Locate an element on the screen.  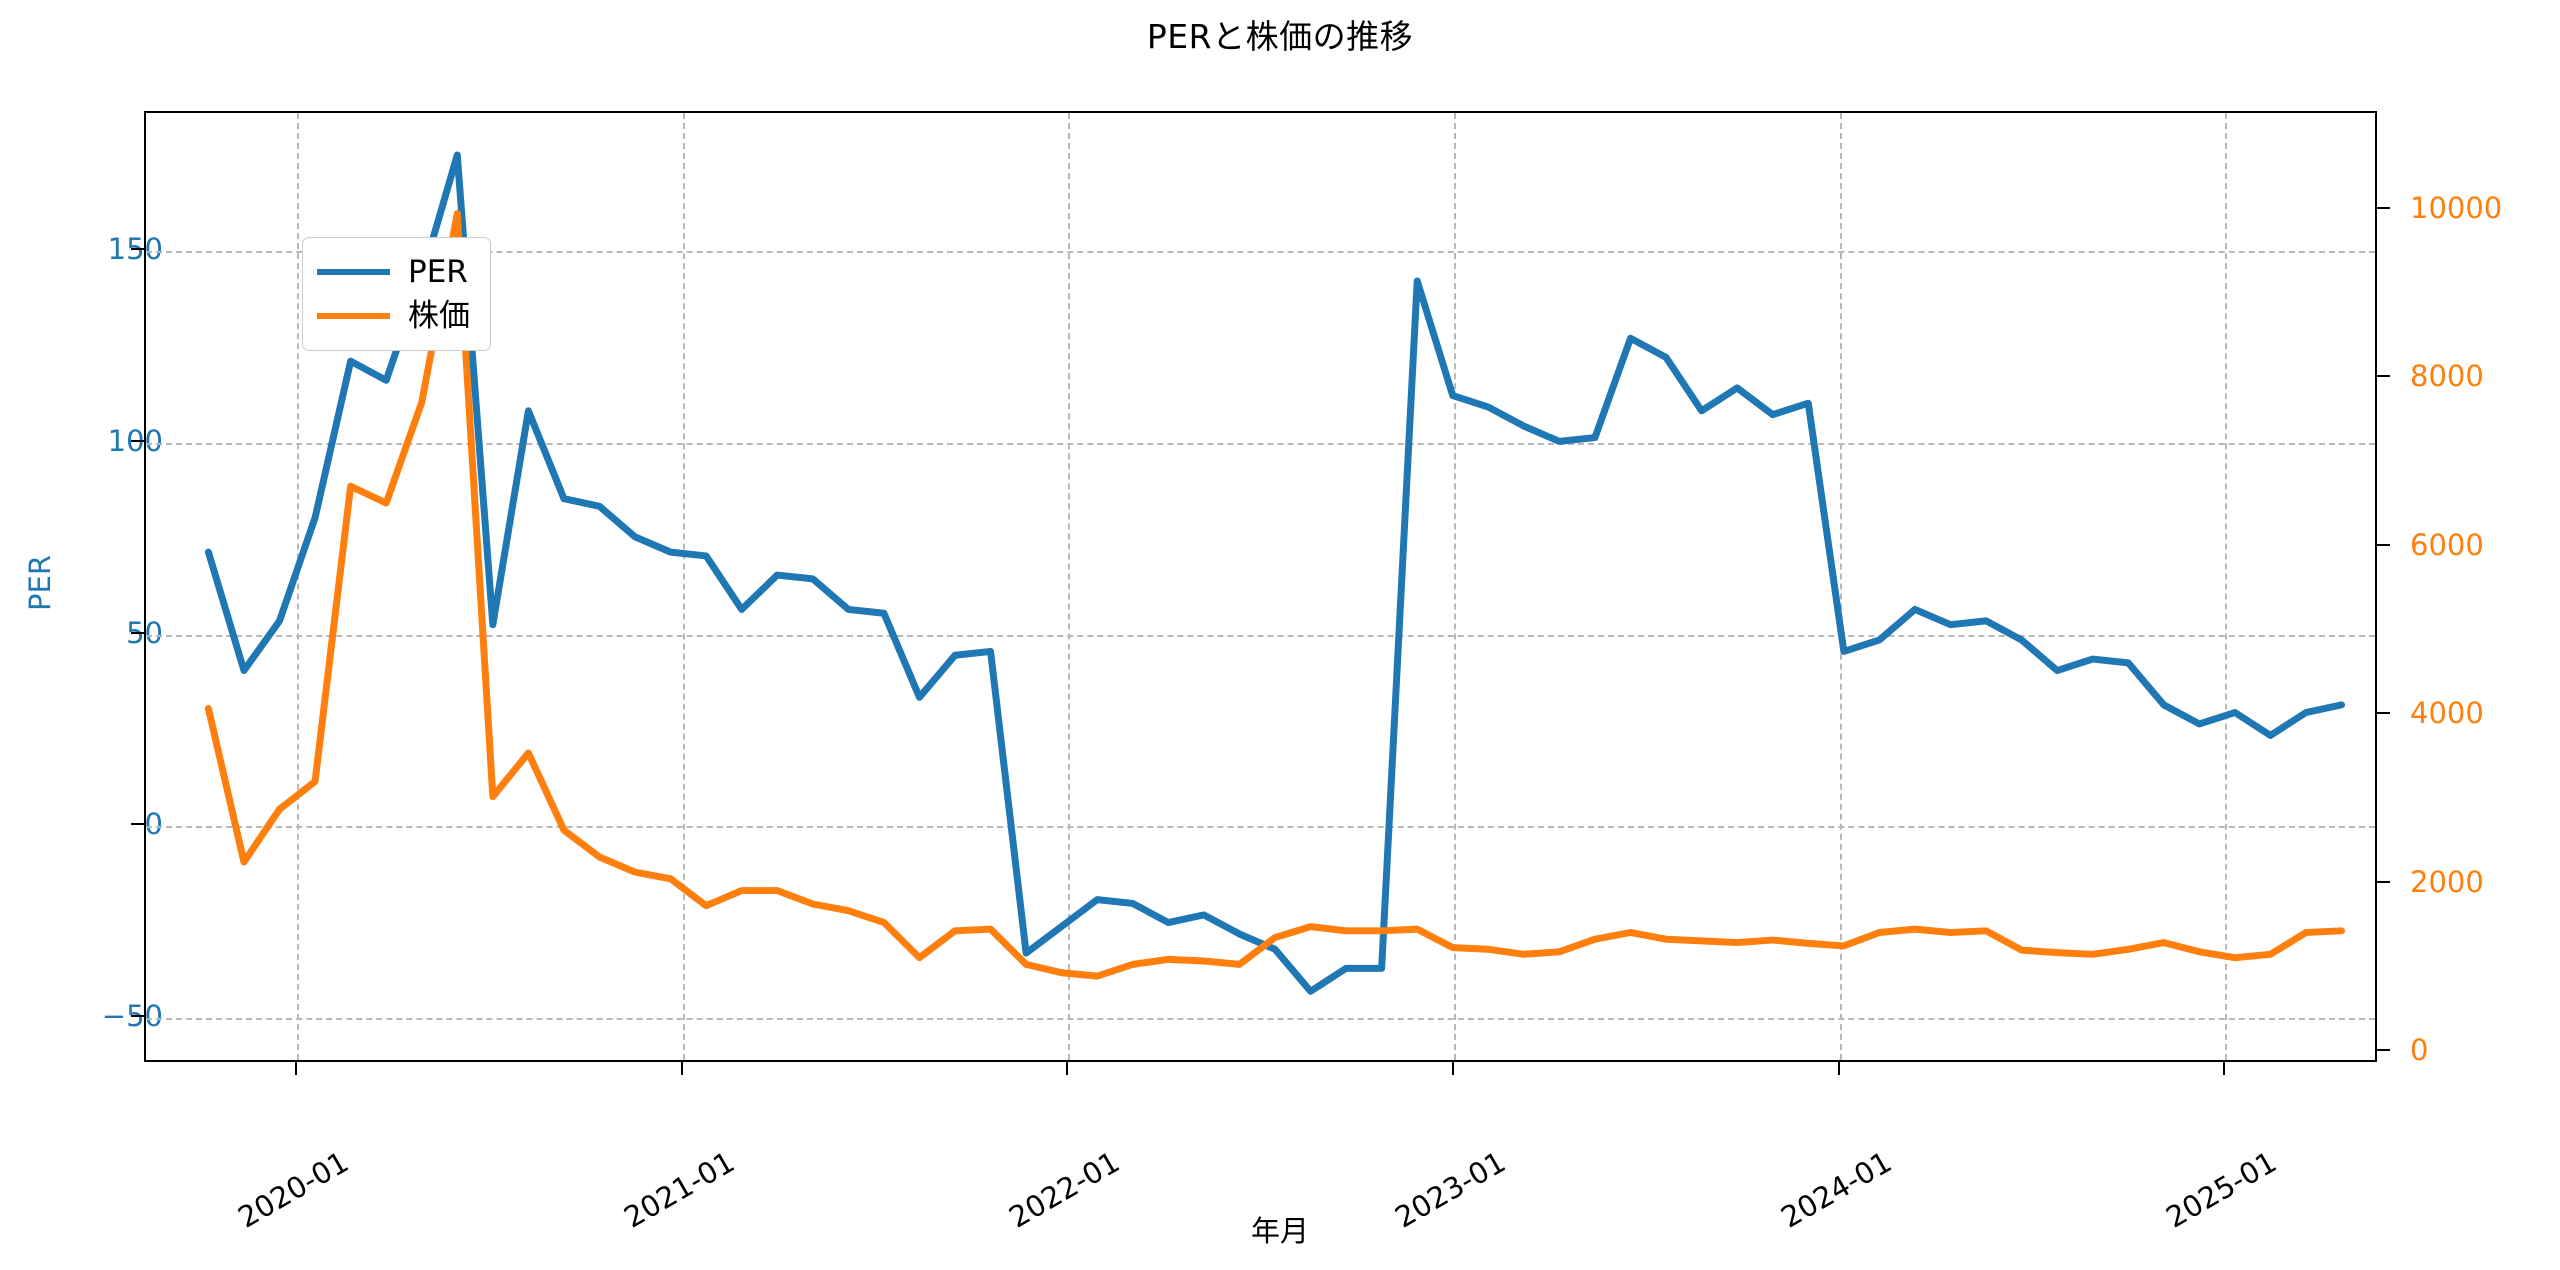
y-tick-label-right: 6000 is located at coordinates (2447, 544).